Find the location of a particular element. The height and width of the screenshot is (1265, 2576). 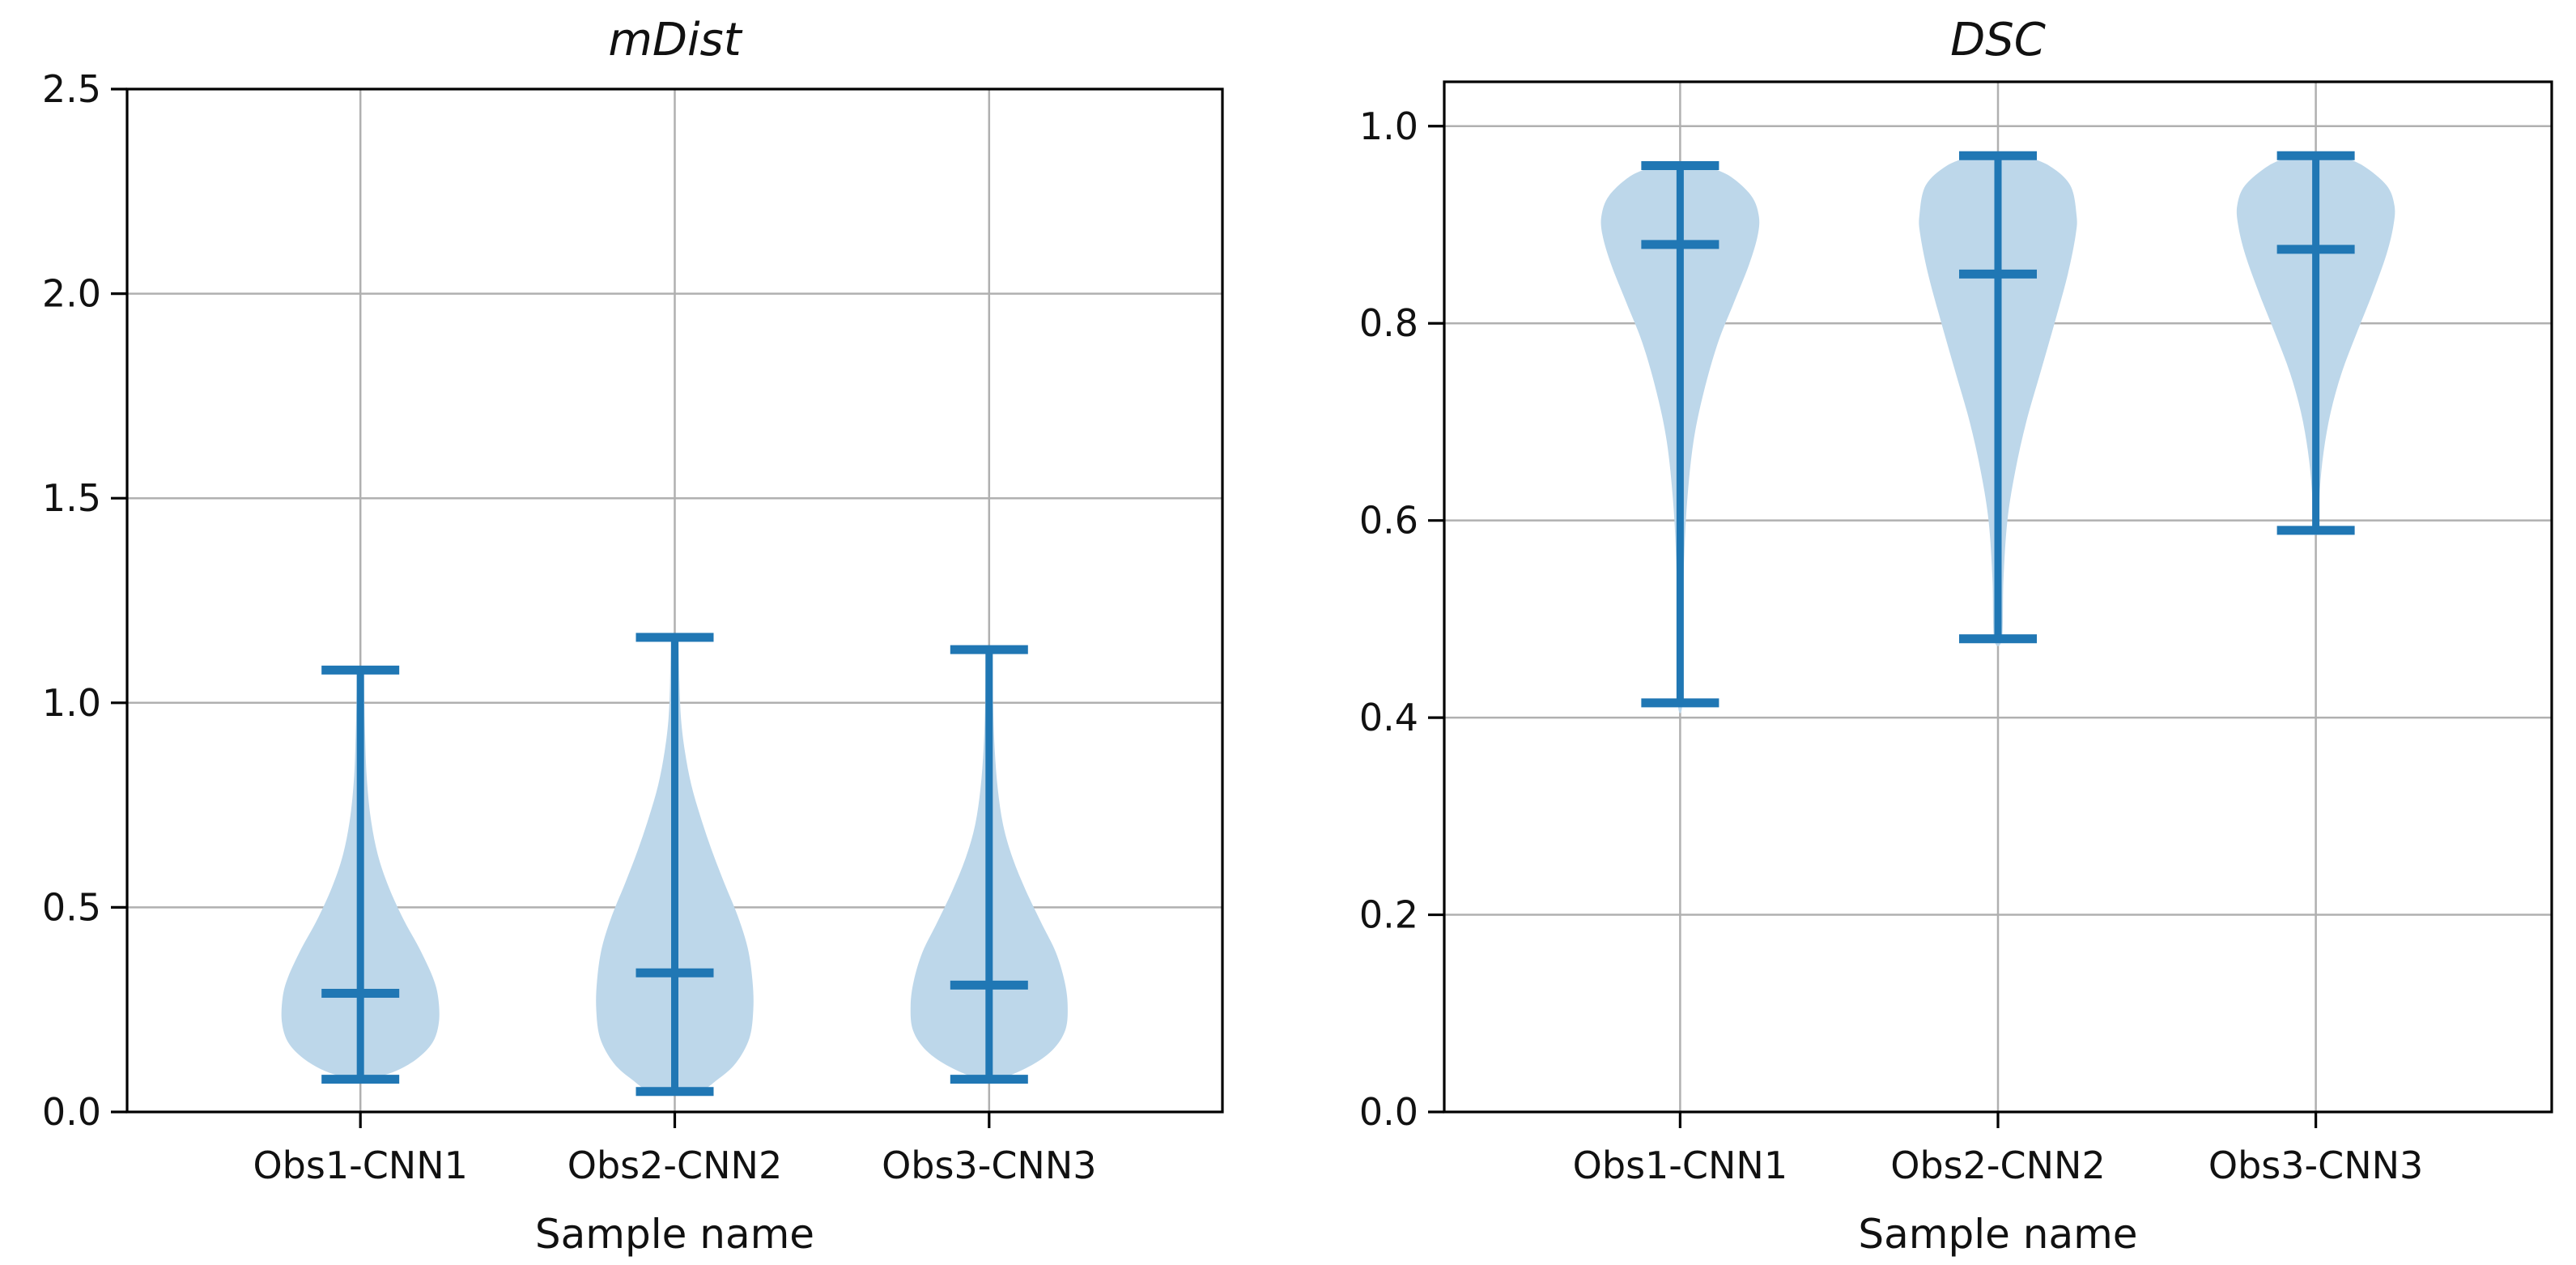

y-tick-label: 0.5 is located at coordinates (72, 907).